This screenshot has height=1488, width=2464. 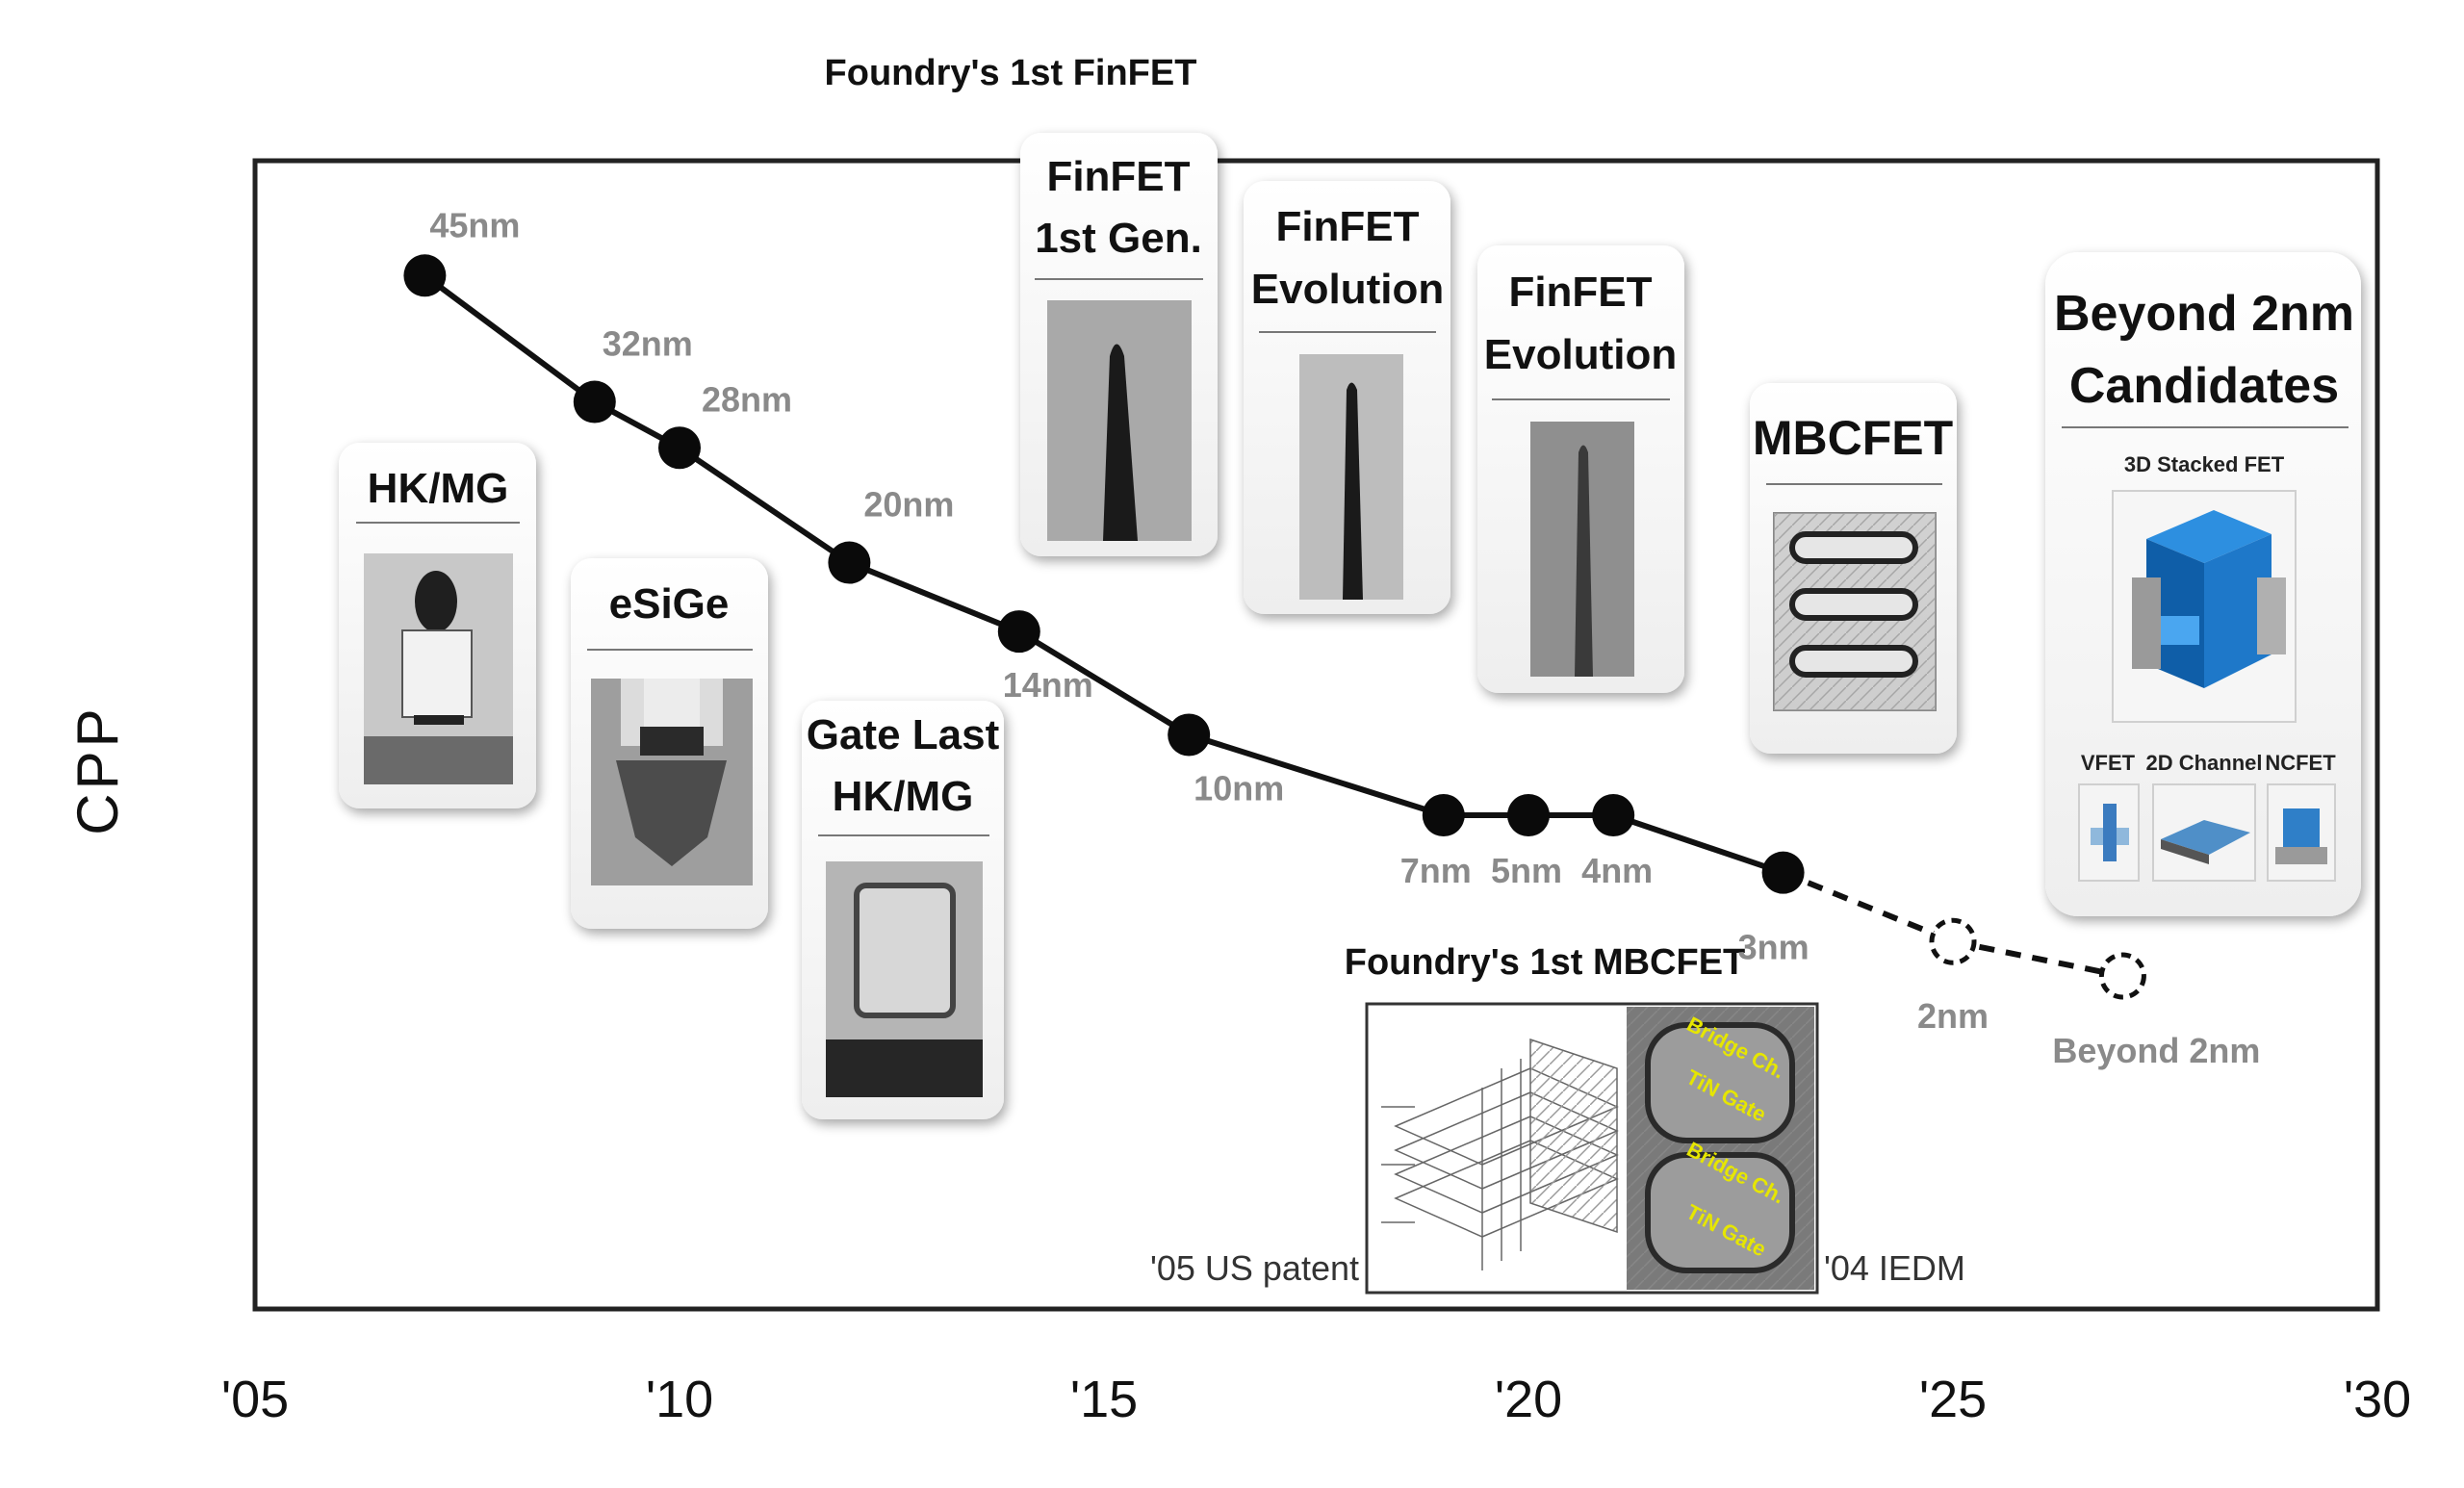 What do you see at coordinates (1894, 1268) in the screenshot?
I see `iedm-caption: '04 IEDM` at bounding box center [1894, 1268].